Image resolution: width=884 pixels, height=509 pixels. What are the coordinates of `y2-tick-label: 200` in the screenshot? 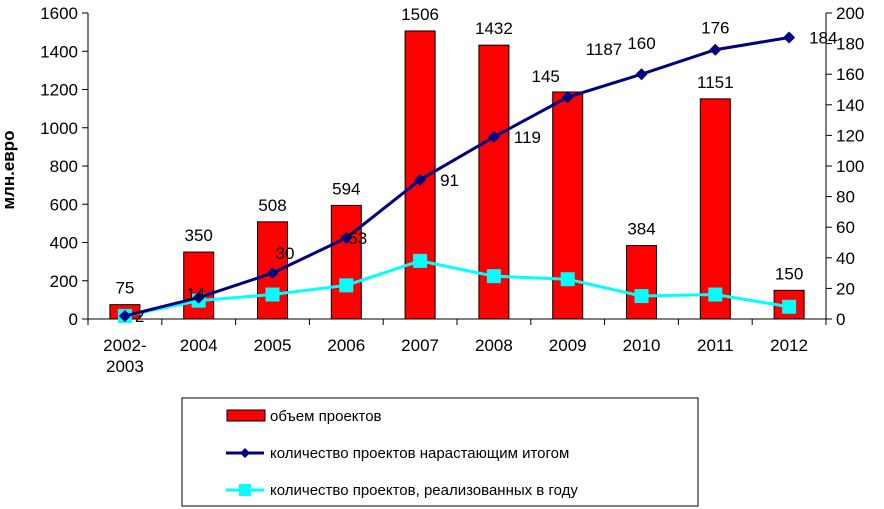 It's located at (850, 13).